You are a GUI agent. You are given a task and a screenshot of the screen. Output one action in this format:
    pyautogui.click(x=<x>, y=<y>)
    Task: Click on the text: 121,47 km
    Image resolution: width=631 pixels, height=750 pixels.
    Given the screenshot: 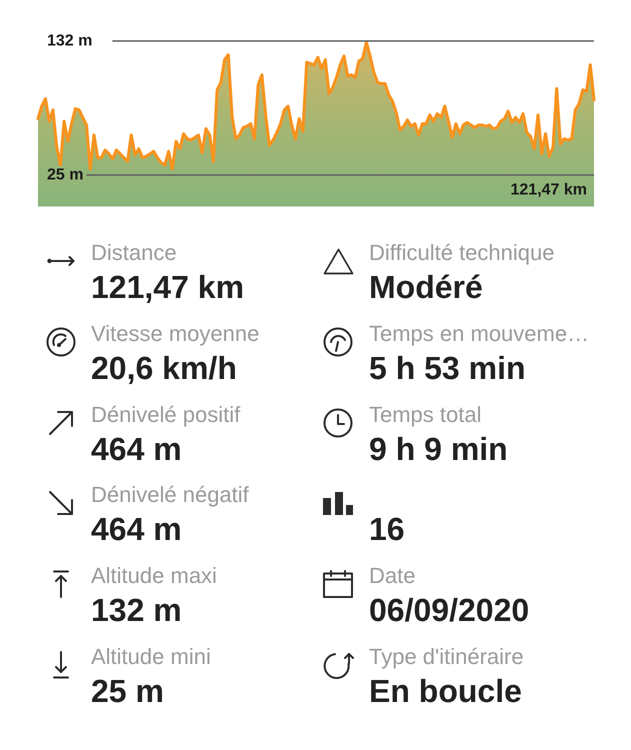 What is the action you would take?
    pyautogui.click(x=167, y=287)
    